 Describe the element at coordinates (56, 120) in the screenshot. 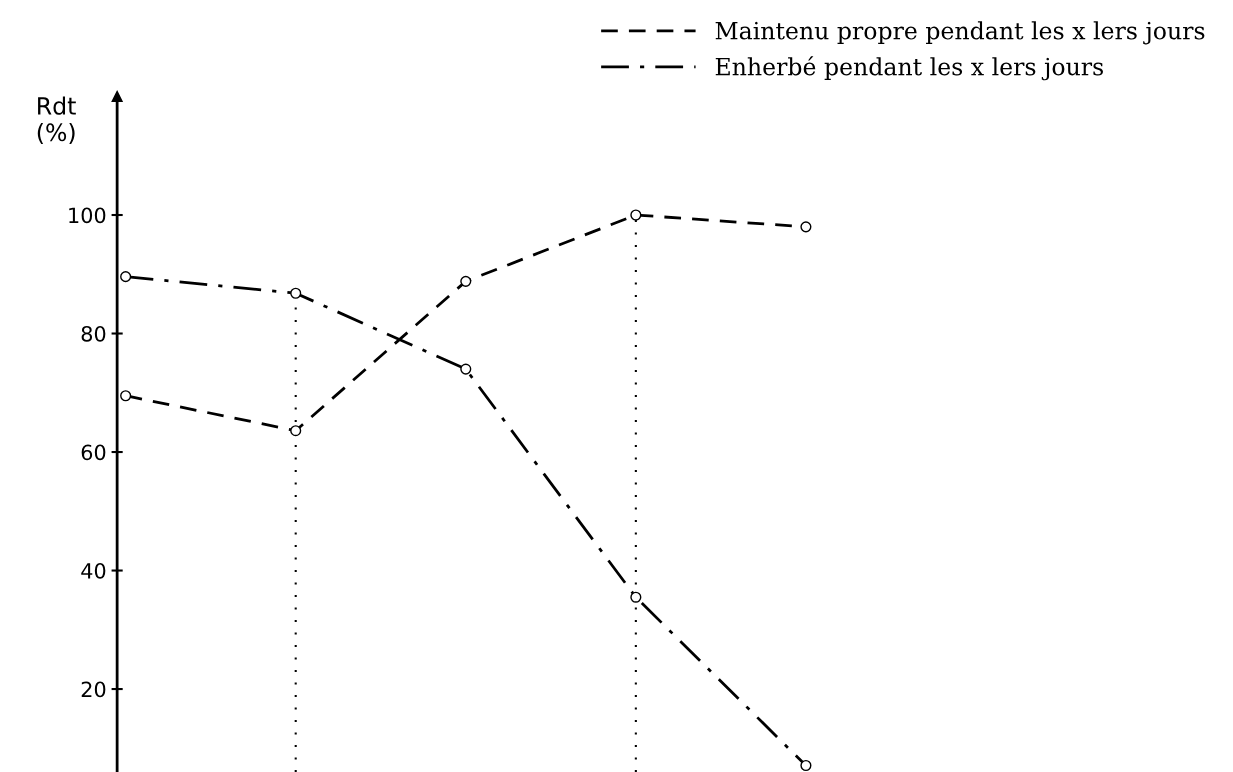

I see `y-axis-title: Rdt (%)` at that location.